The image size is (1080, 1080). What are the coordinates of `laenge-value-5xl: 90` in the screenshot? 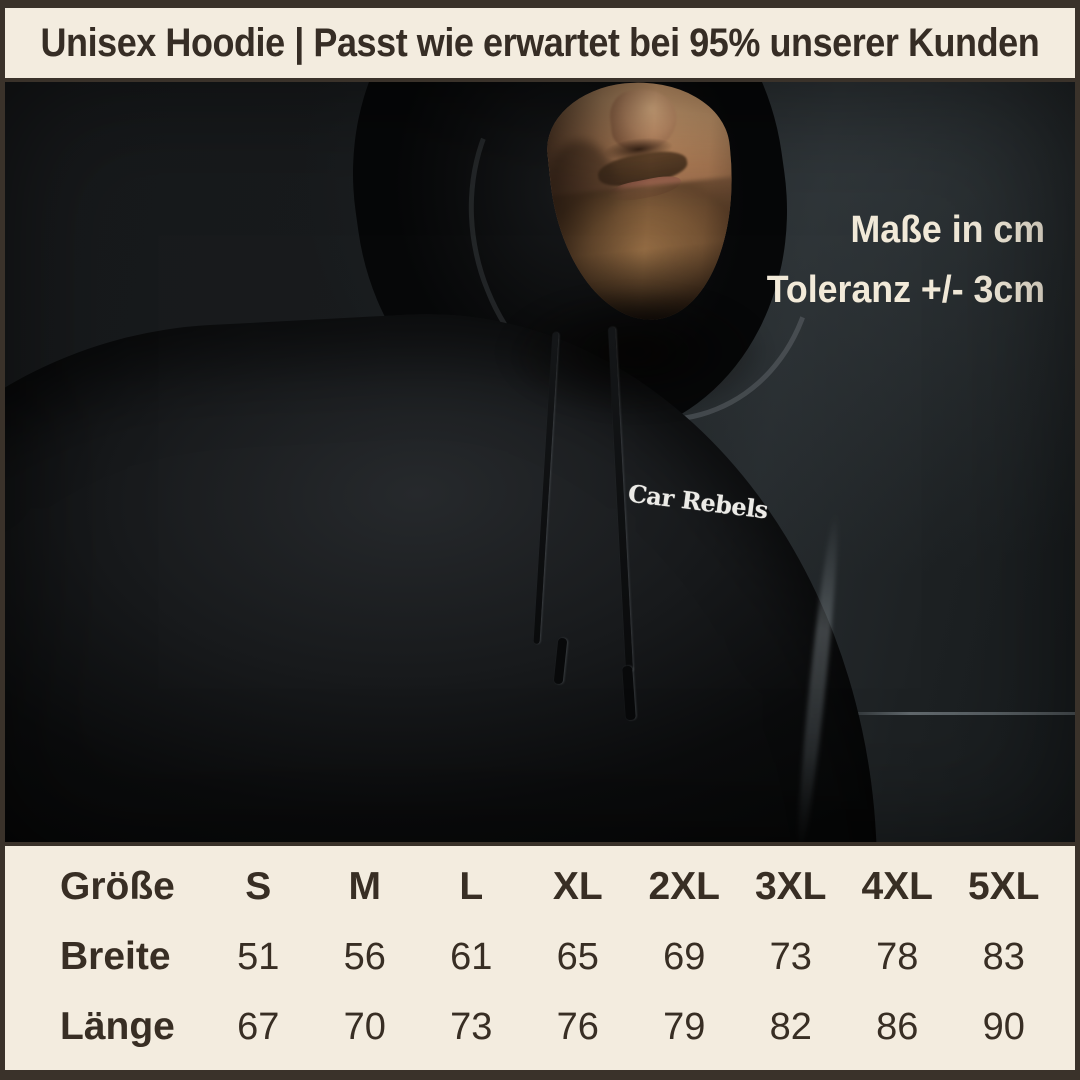 It's located at (1003, 1026).